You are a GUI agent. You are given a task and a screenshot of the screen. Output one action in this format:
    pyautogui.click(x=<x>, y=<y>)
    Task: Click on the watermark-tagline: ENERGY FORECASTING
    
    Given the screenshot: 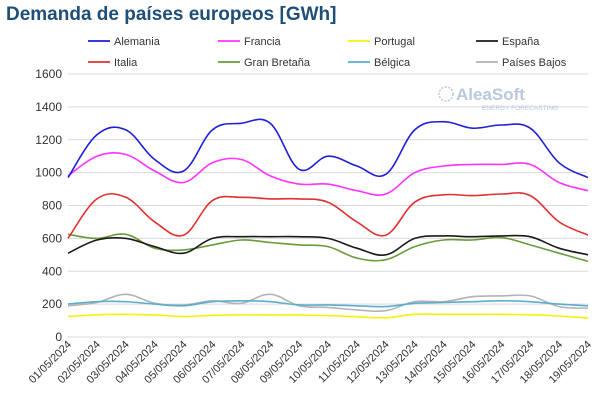 What is the action you would take?
    pyautogui.click(x=520, y=108)
    